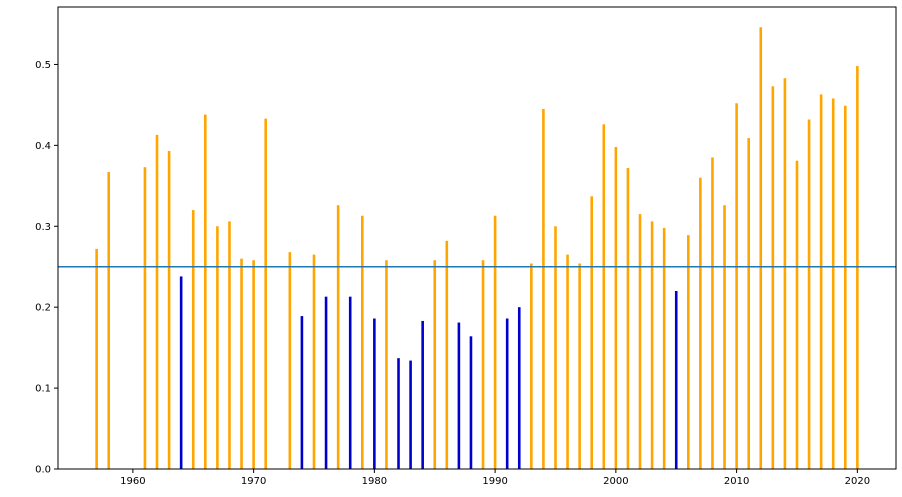 This screenshot has height=497, width=902. What do you see at coordinates (459, 395) in the screenshot?
I see `bar-1987` at bounding box center [459, 395].